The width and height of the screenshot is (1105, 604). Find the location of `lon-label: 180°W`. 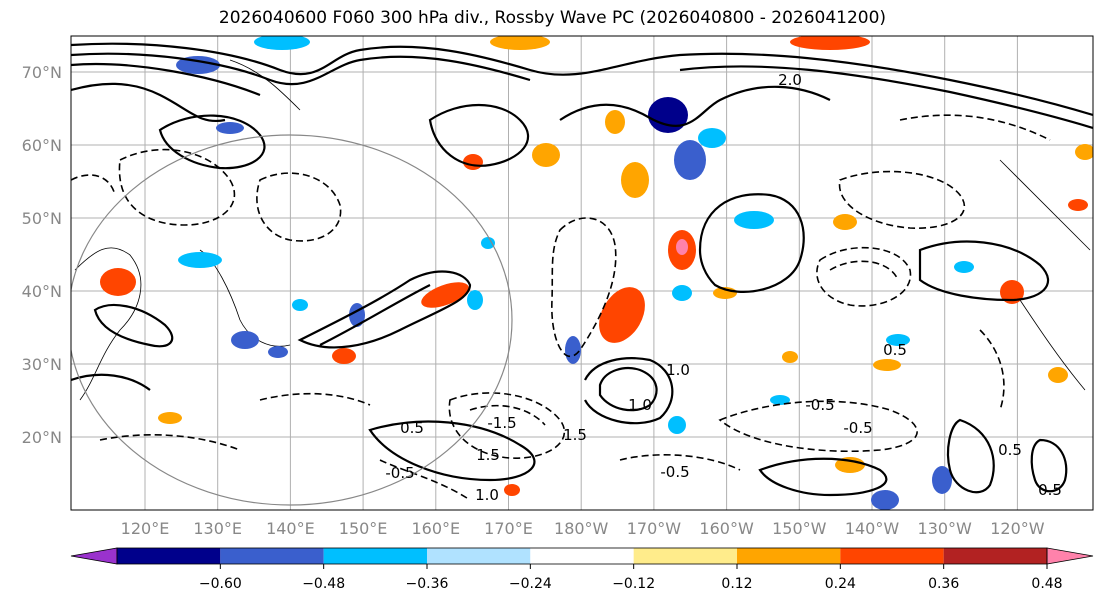

lon-label: 180°W is located at coordinates (581, 528).